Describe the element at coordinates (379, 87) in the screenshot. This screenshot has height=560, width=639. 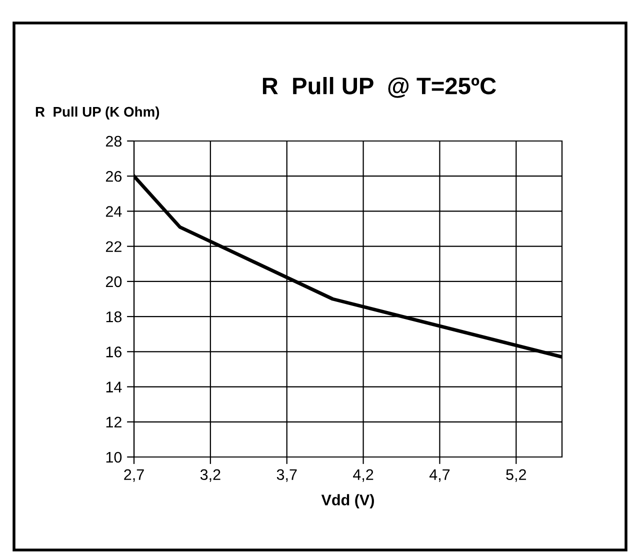
I see `chart-title: R Pull UP @ T=25ºC` at that location.